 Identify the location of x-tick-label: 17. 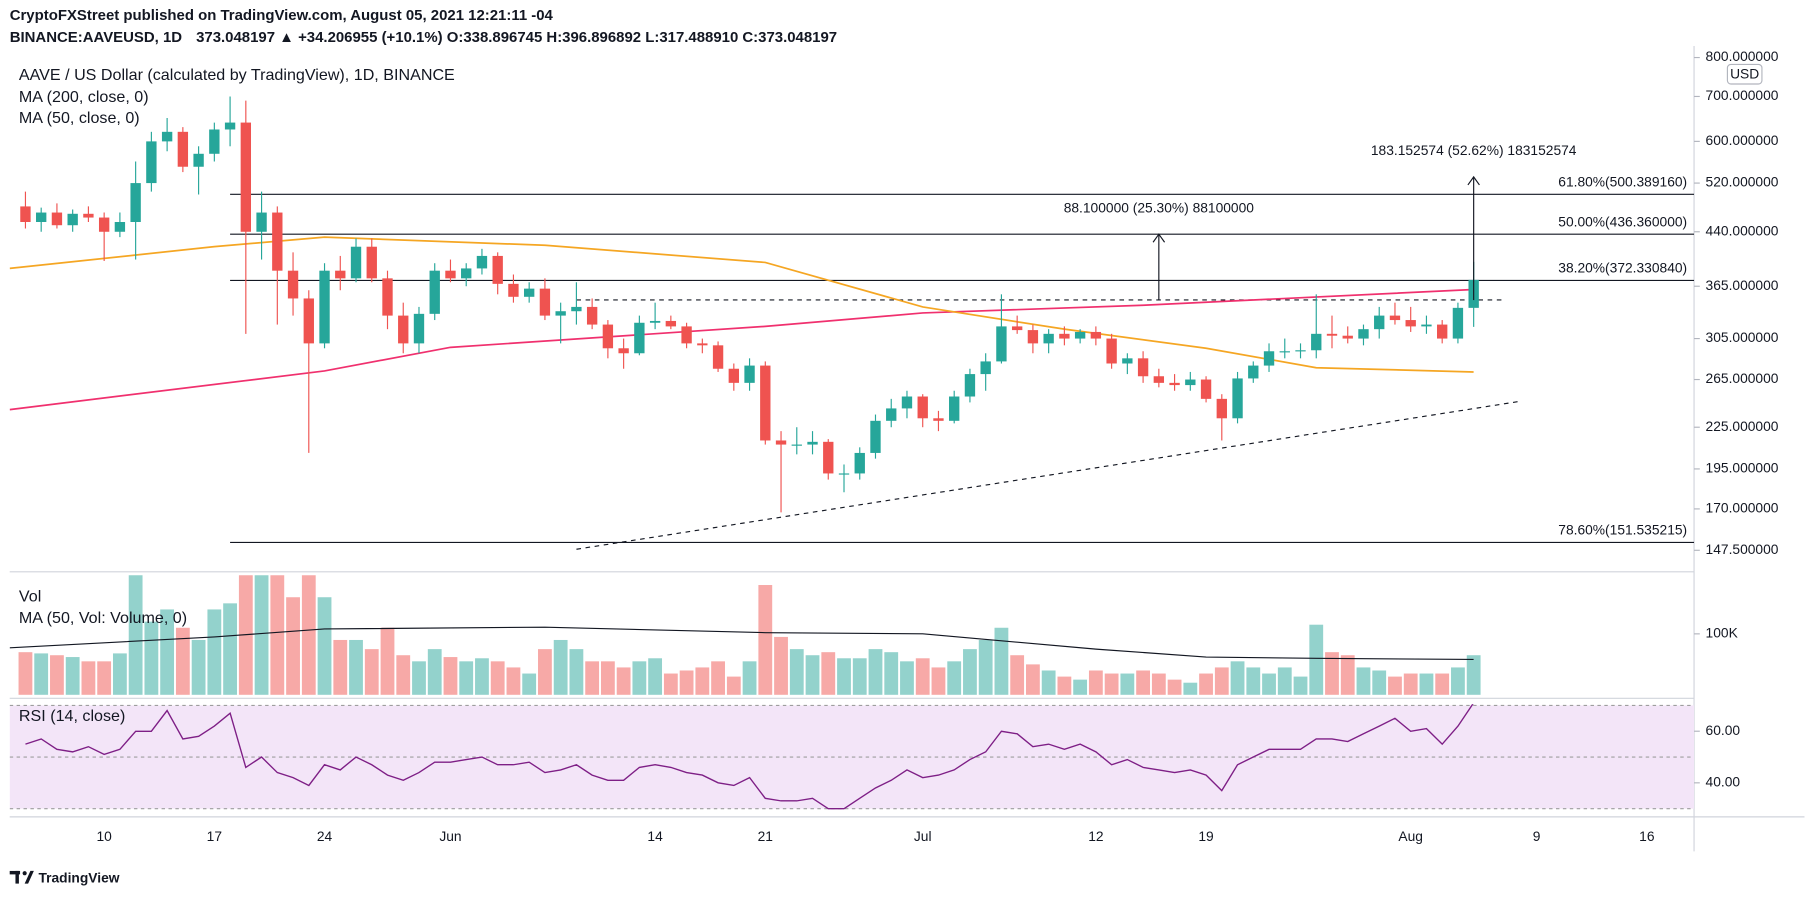
(214, 836).